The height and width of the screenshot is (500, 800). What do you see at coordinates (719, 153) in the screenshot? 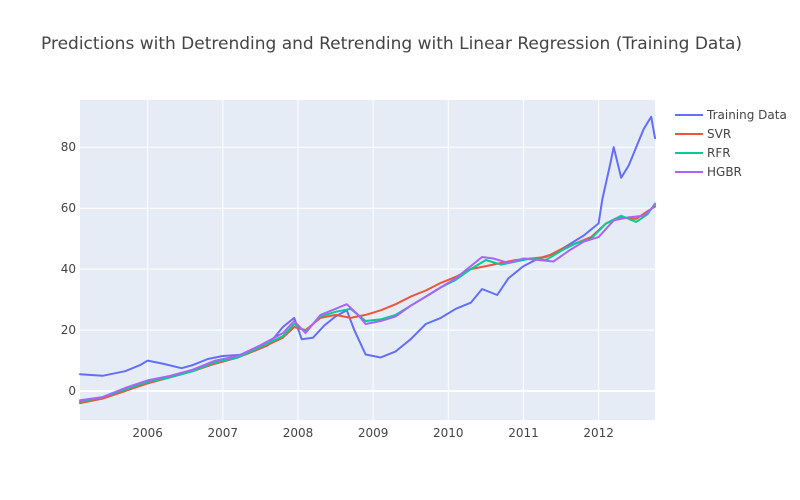
I see `legend-label: RFR` at bounding box center [719, 153].